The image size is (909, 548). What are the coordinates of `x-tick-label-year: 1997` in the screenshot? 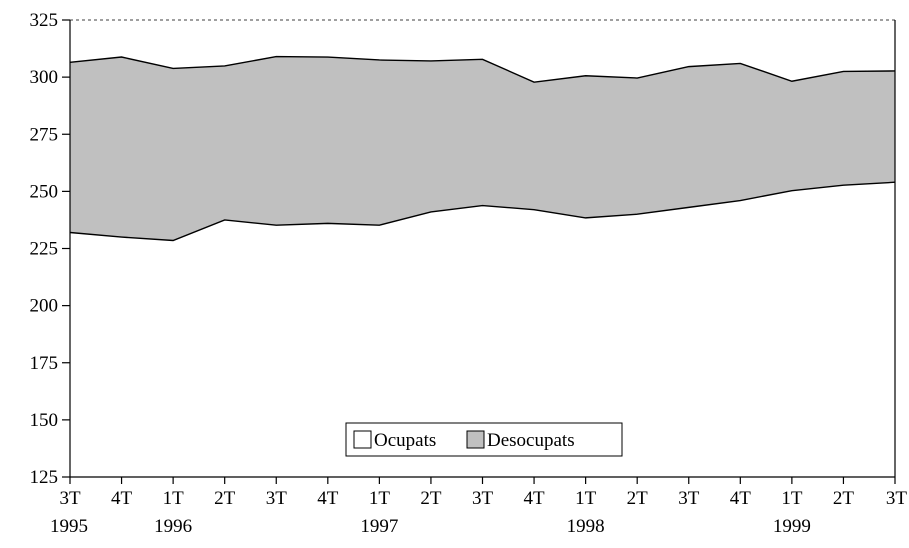 It's located at (379, 526).